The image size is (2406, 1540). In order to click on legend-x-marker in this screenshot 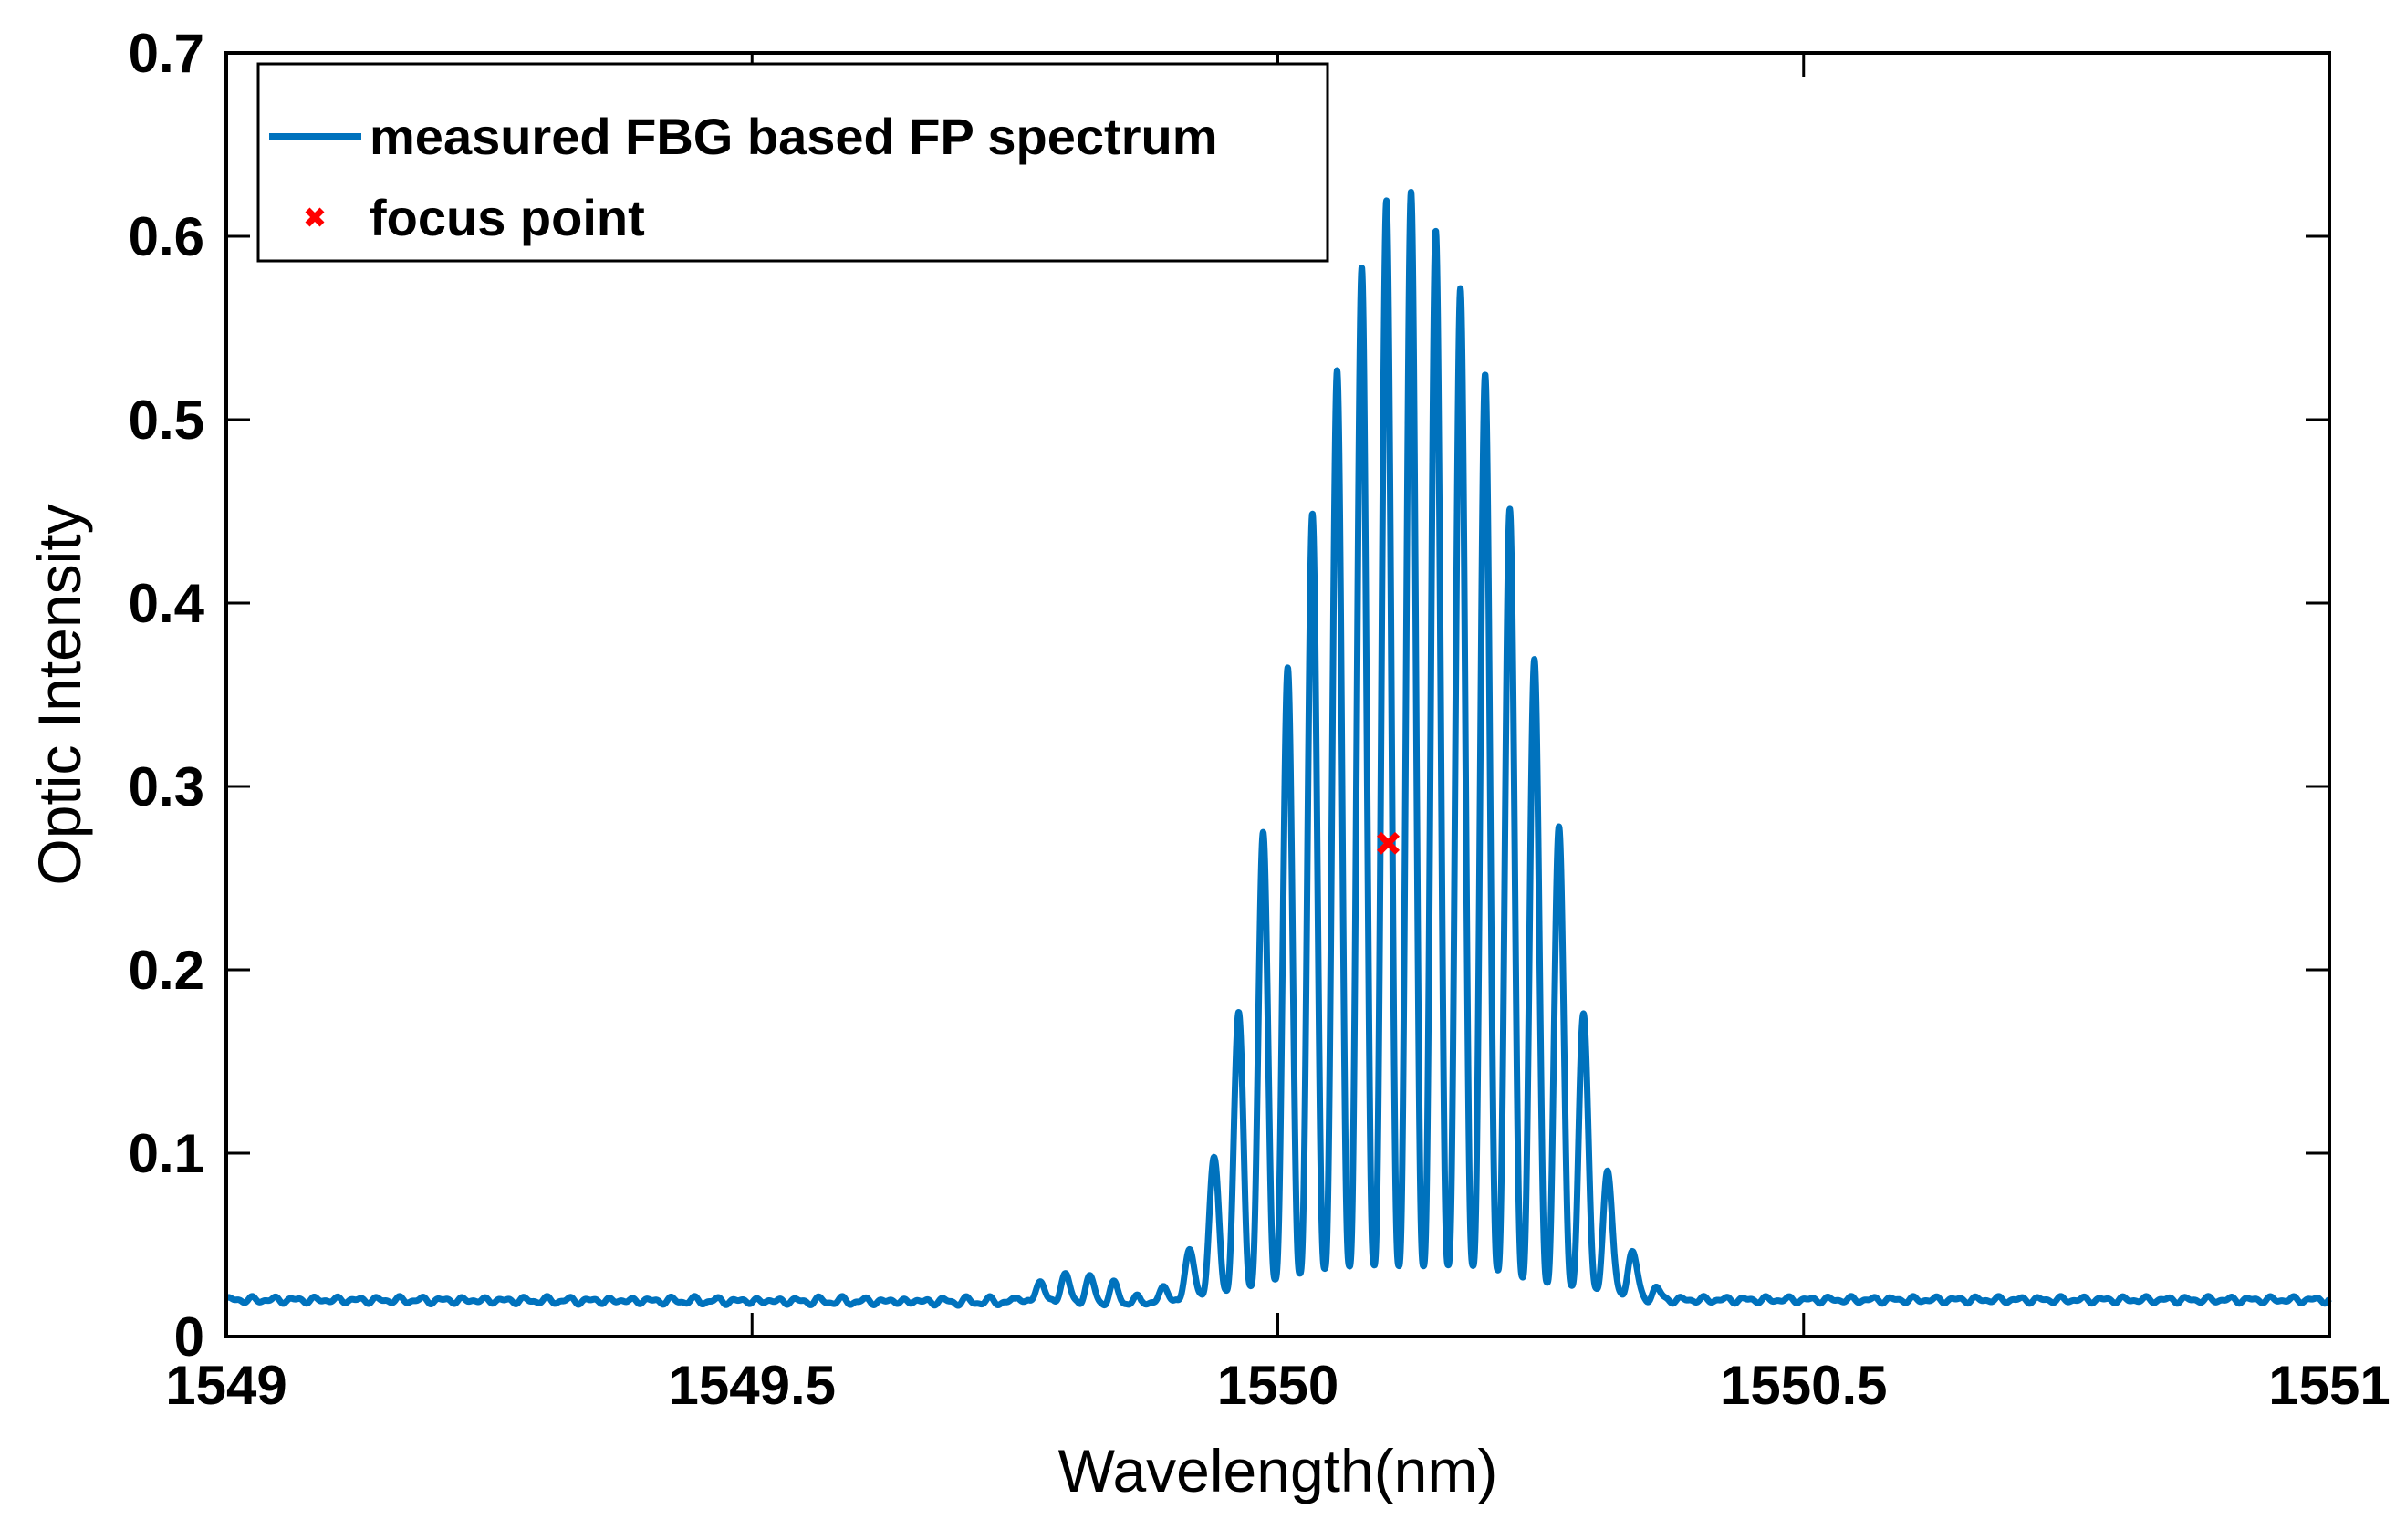, I will do `click(315, 217)`.